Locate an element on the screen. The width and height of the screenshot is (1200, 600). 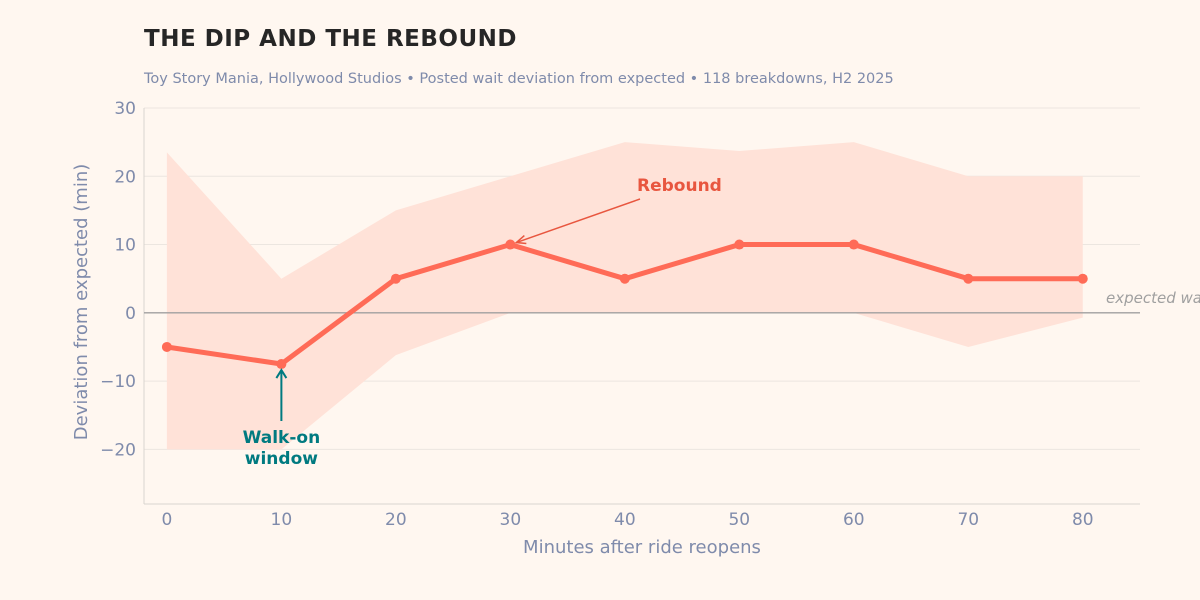
walk-on-arrowhead is located at coordinates (281, 373).